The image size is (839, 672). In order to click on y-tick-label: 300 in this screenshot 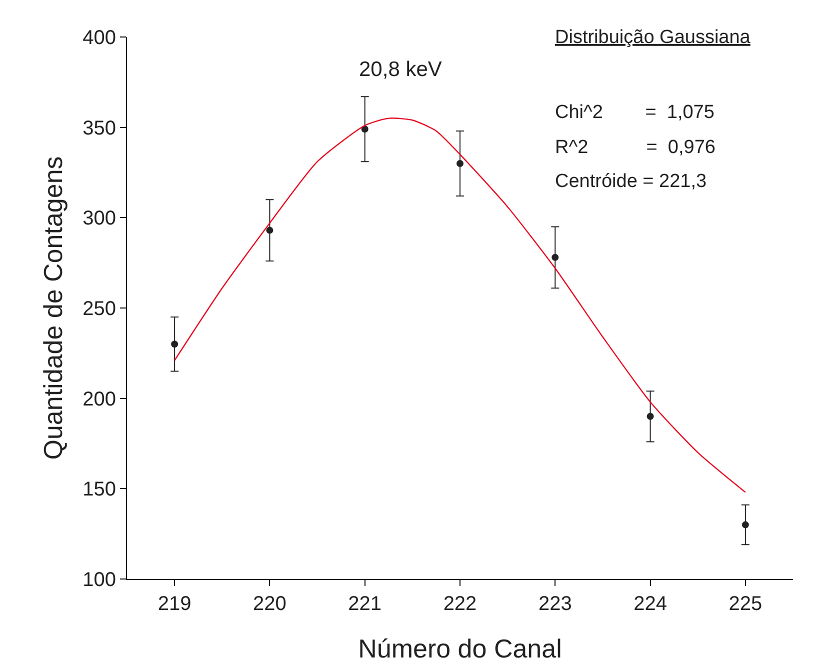, I will do `click(99, 219)`.